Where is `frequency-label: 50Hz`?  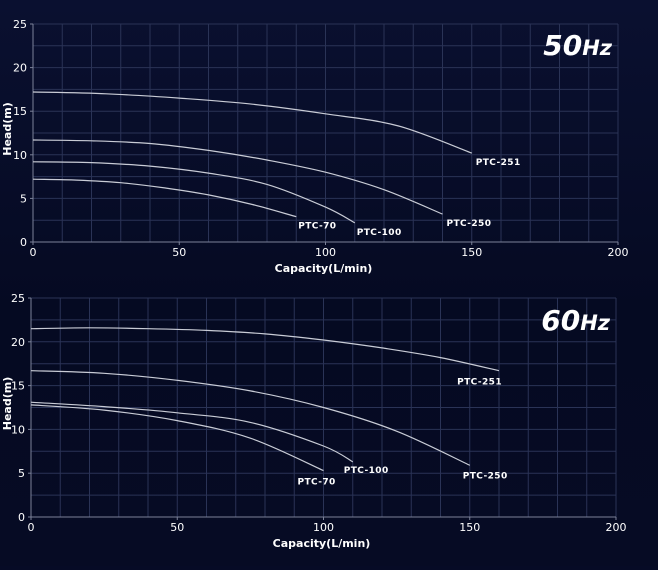
frequency-label: 50Hz is located at coordinates (578, 45).